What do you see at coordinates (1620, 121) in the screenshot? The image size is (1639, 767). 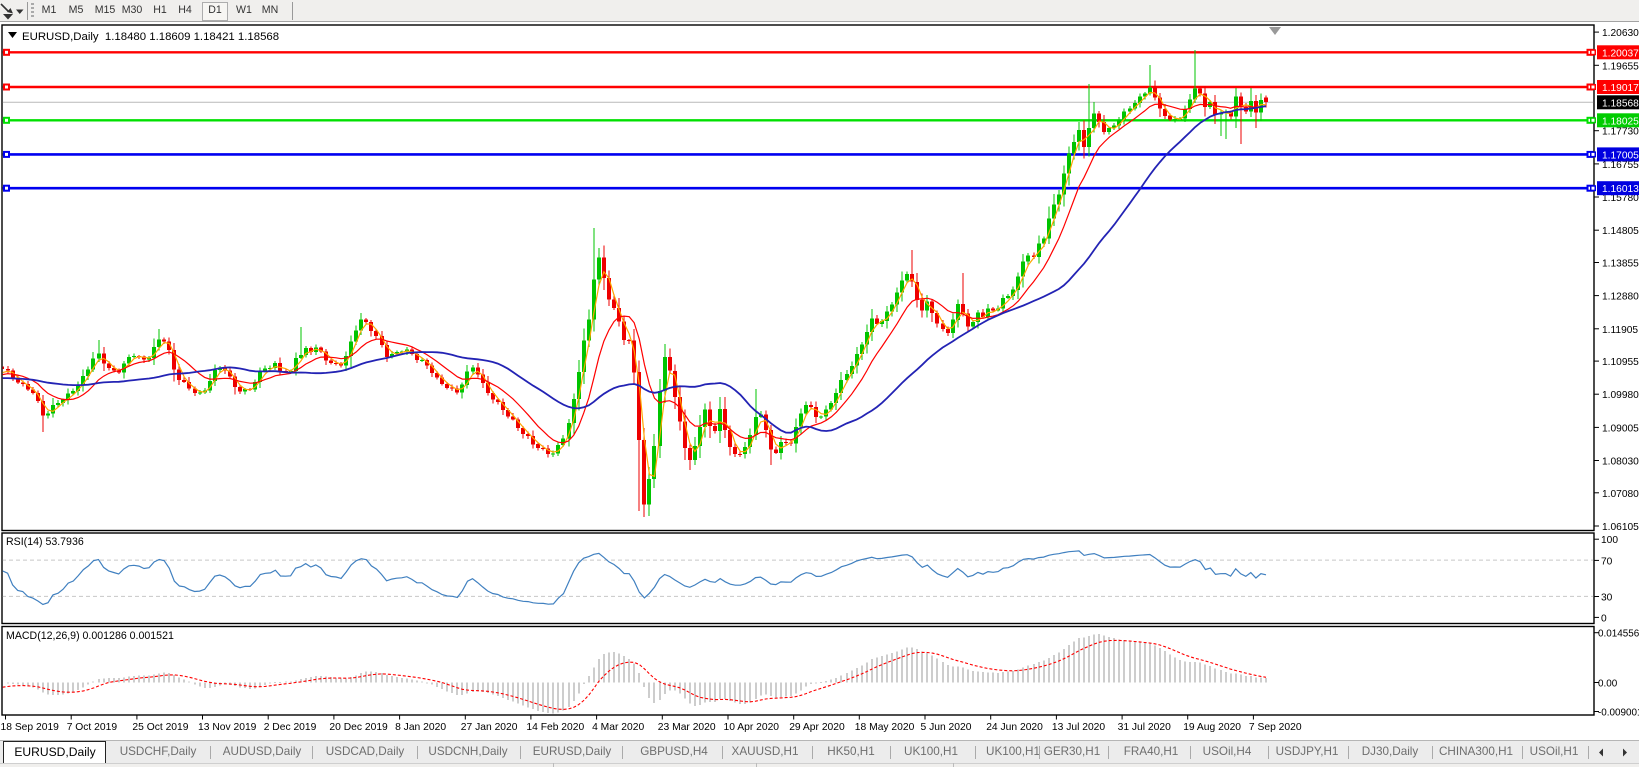 I see `svg-text: 1.18025` at bounding box center [1620, 121].